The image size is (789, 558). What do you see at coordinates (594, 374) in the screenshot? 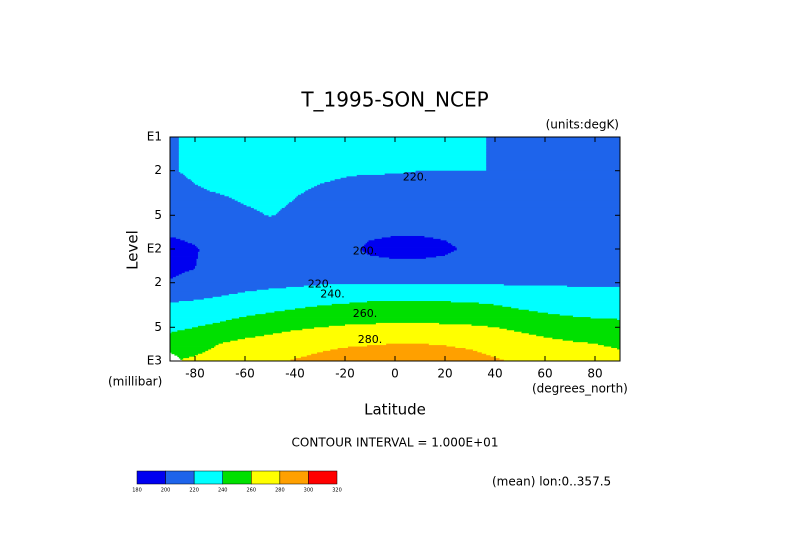
I see `x-tick-label: 80` at bounding box center [594, 374].